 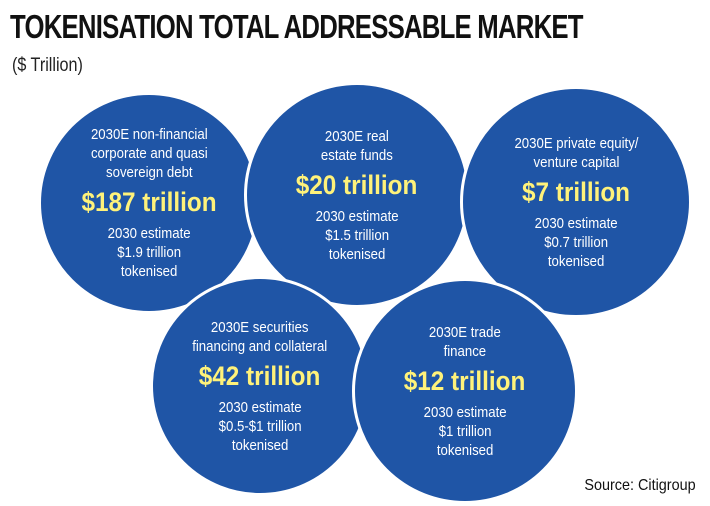 I want to click on circle-estimate: 2030 estimate $1.9 trillion tokenised, so click(x=149, y=252).